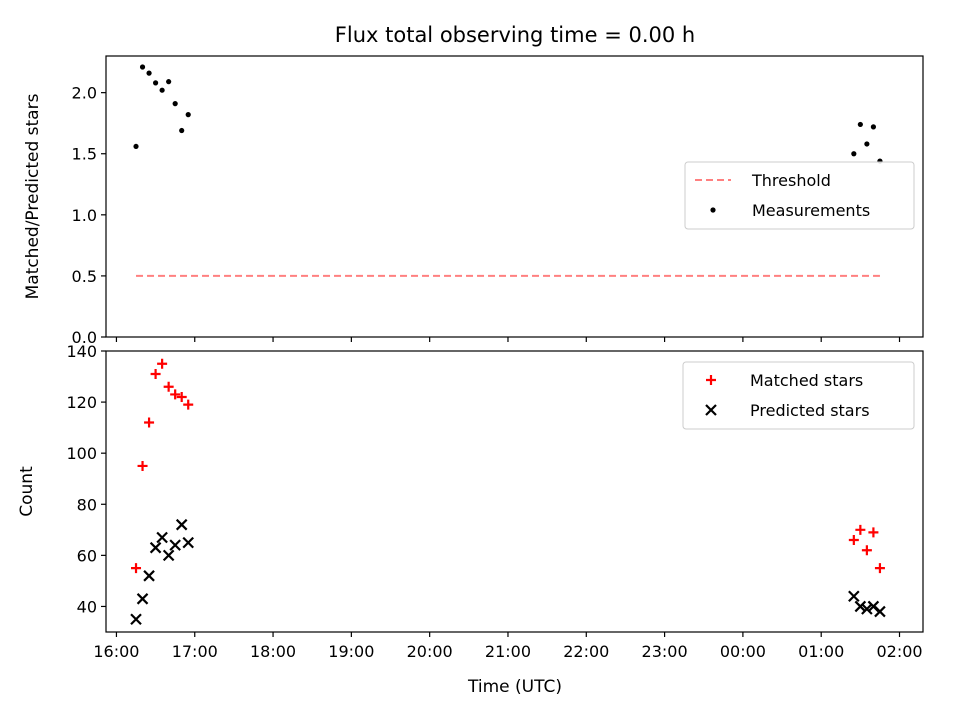 The width and height of the screenshot is (960, 720). I want to click on x-tick-label: 00:00, so click(743, 651).